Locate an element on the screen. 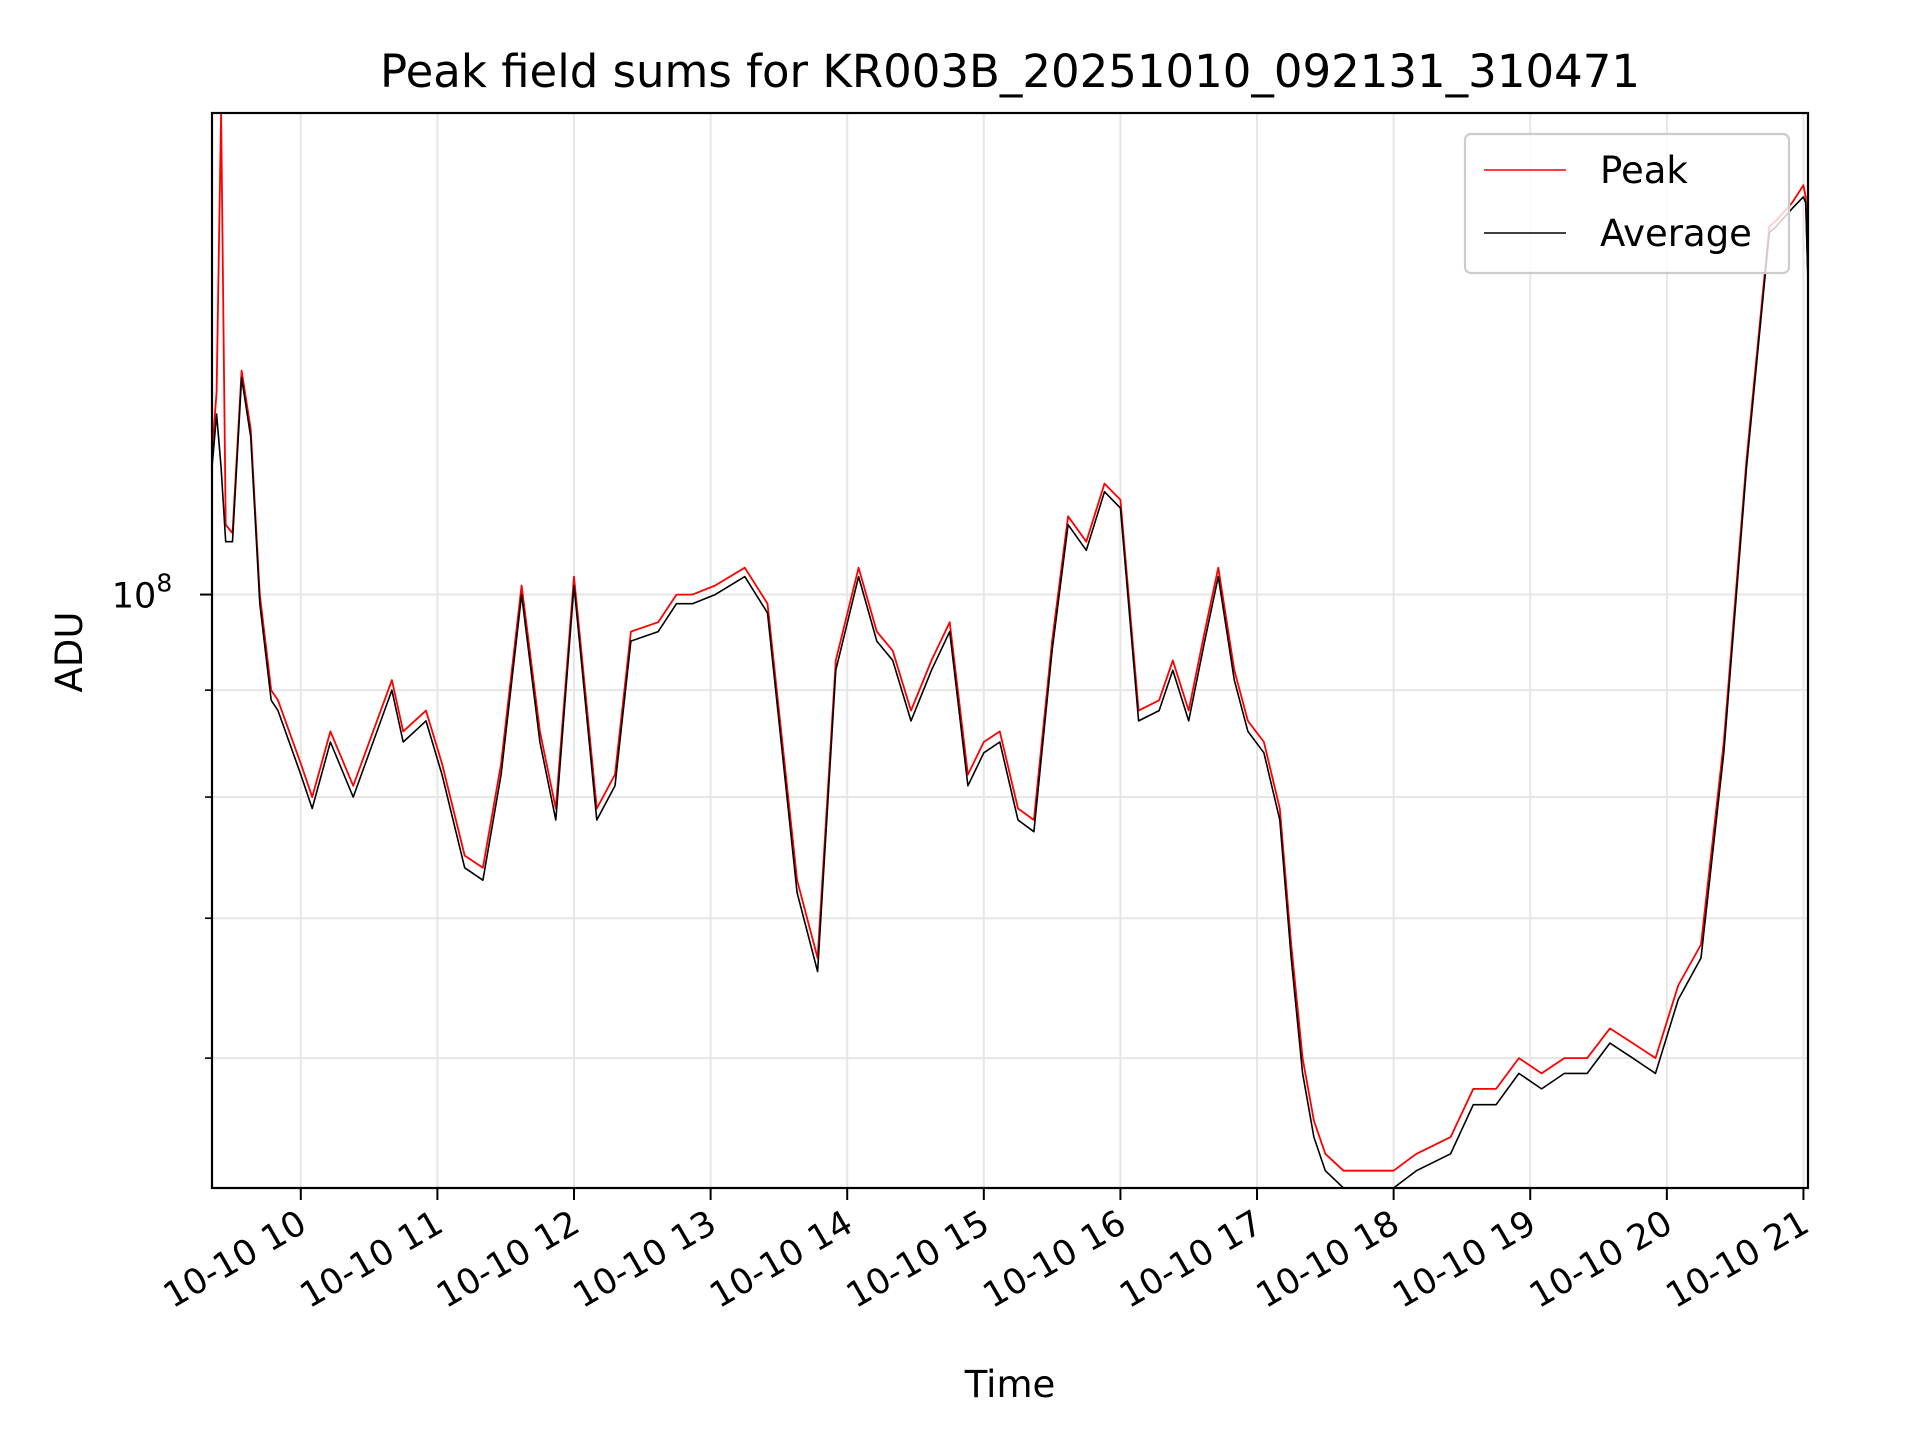  y-tick-label: 108 is located at coordinates (142, 593).